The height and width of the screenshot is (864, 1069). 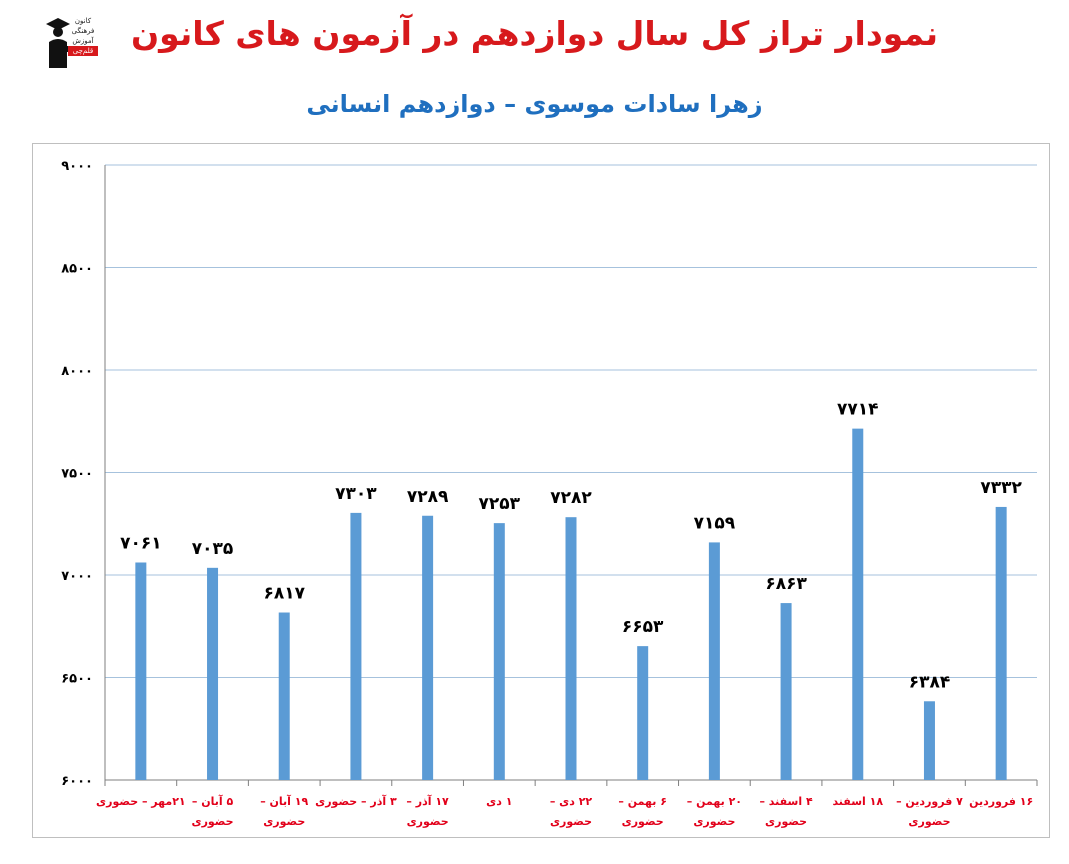 I want to click on data-label: ۶۳۸۴, so click(x=930, y=682).